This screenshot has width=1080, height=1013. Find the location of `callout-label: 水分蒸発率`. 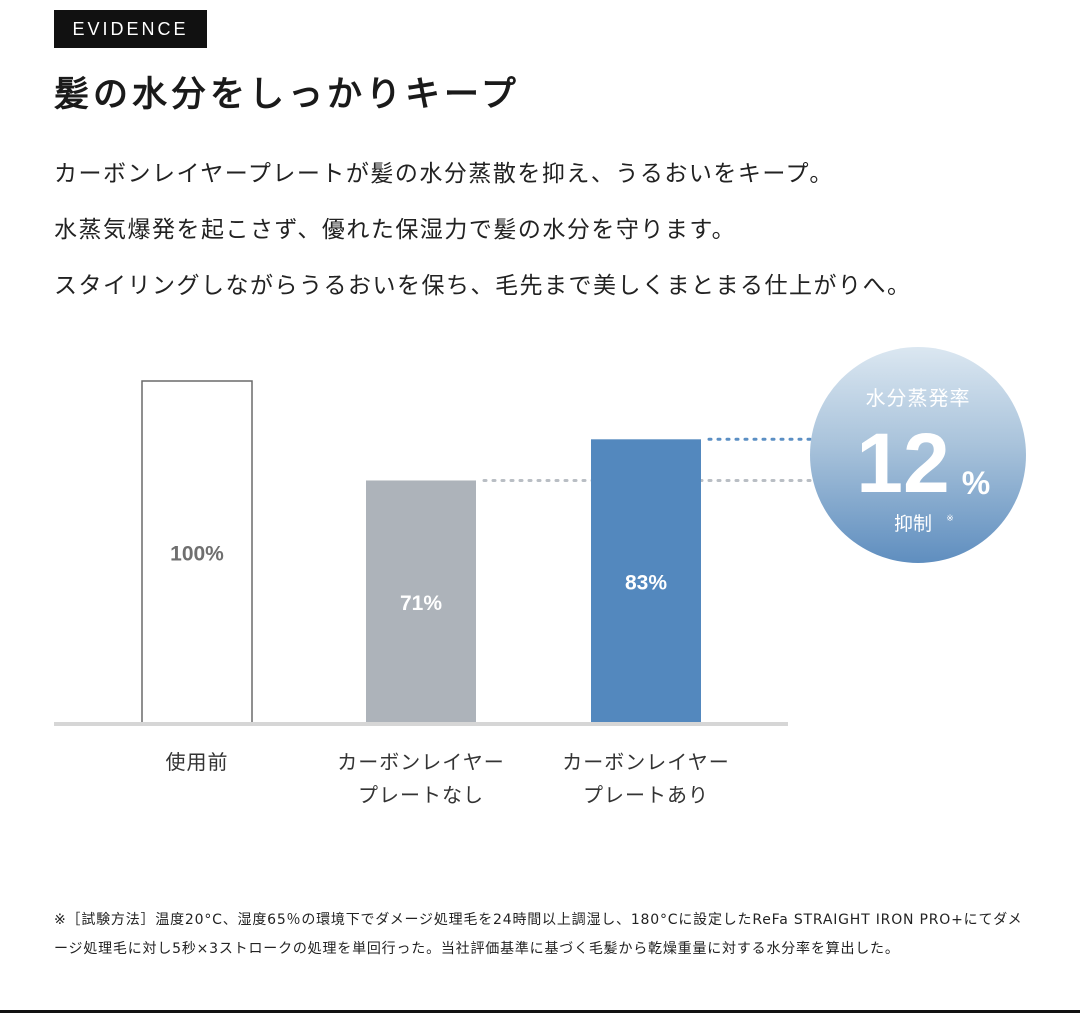

callout-label: 水分蒸発率 is located at coordinates (918, 398).